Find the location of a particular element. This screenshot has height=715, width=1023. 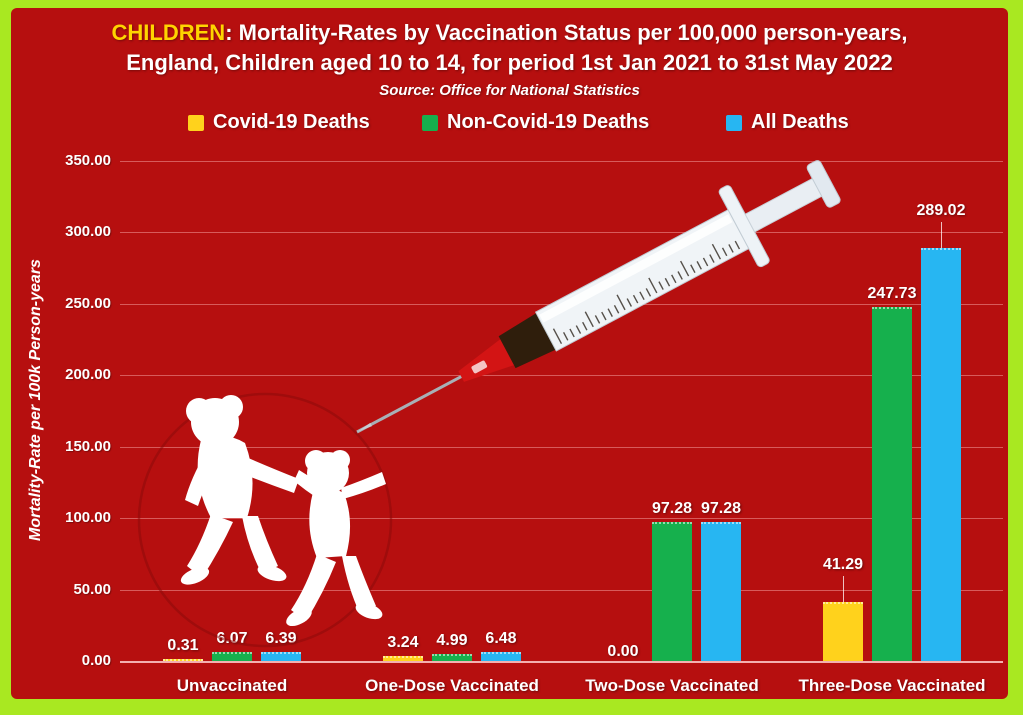

value-label-1-2: 97.28 is located at coordinates (672, 508).